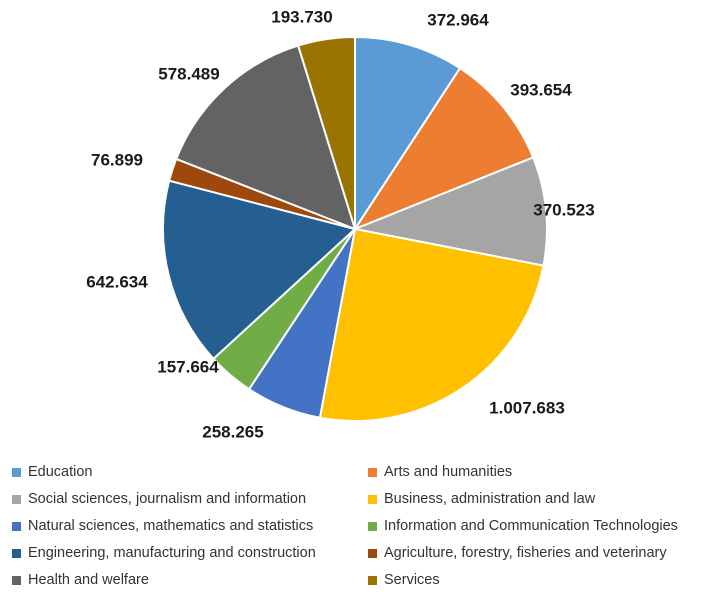 The width and height of the screenshot is (708, 601). Describe the element at coordinates (412, 580) in the screenshot. I see `legend-label: Services` at that location.